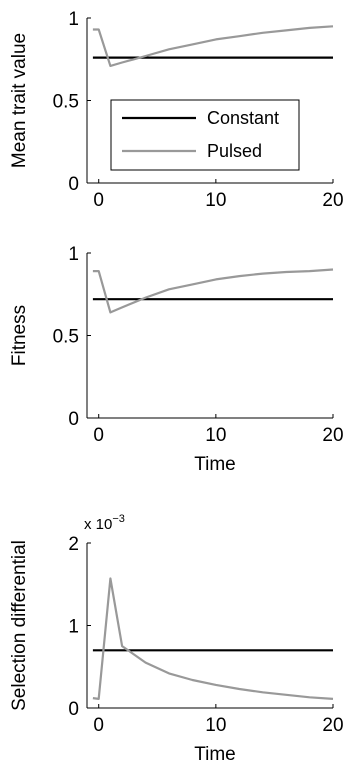 This screenshot has width=347, height=768. I want to click on scale-multiplier-base: x 10, so click(98, 524).